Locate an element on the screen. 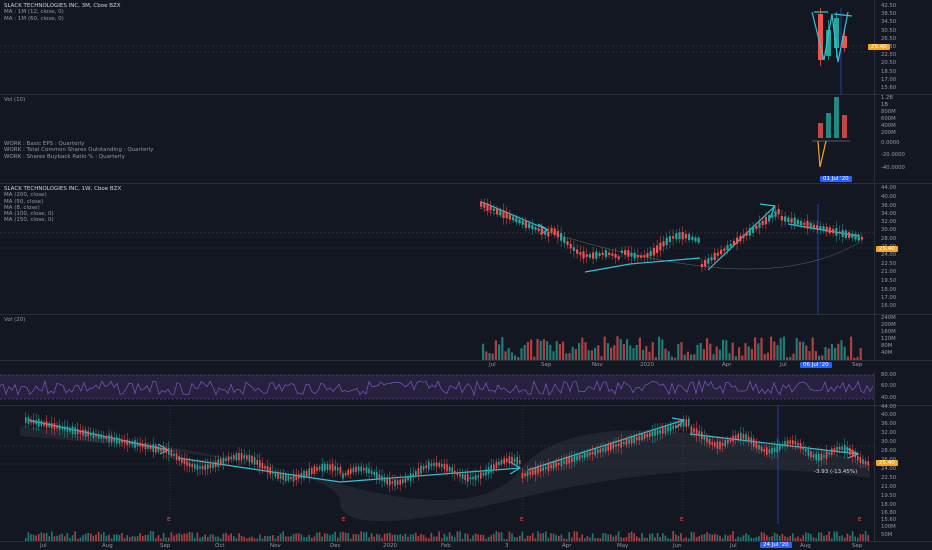  mid-x-axis: Jul Sep Nov 2020 Apr Jul Sep 06 Jul '20 is located at coordinates (466, 365).